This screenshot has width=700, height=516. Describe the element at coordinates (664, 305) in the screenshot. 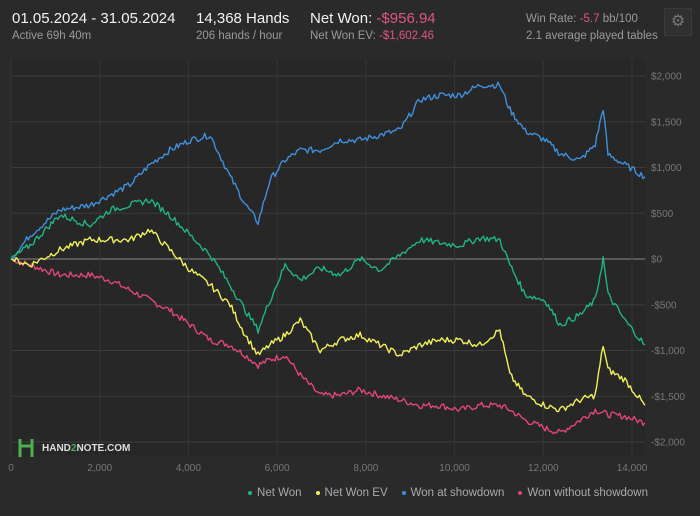

I see `y-tick-label: -$500` at that location.